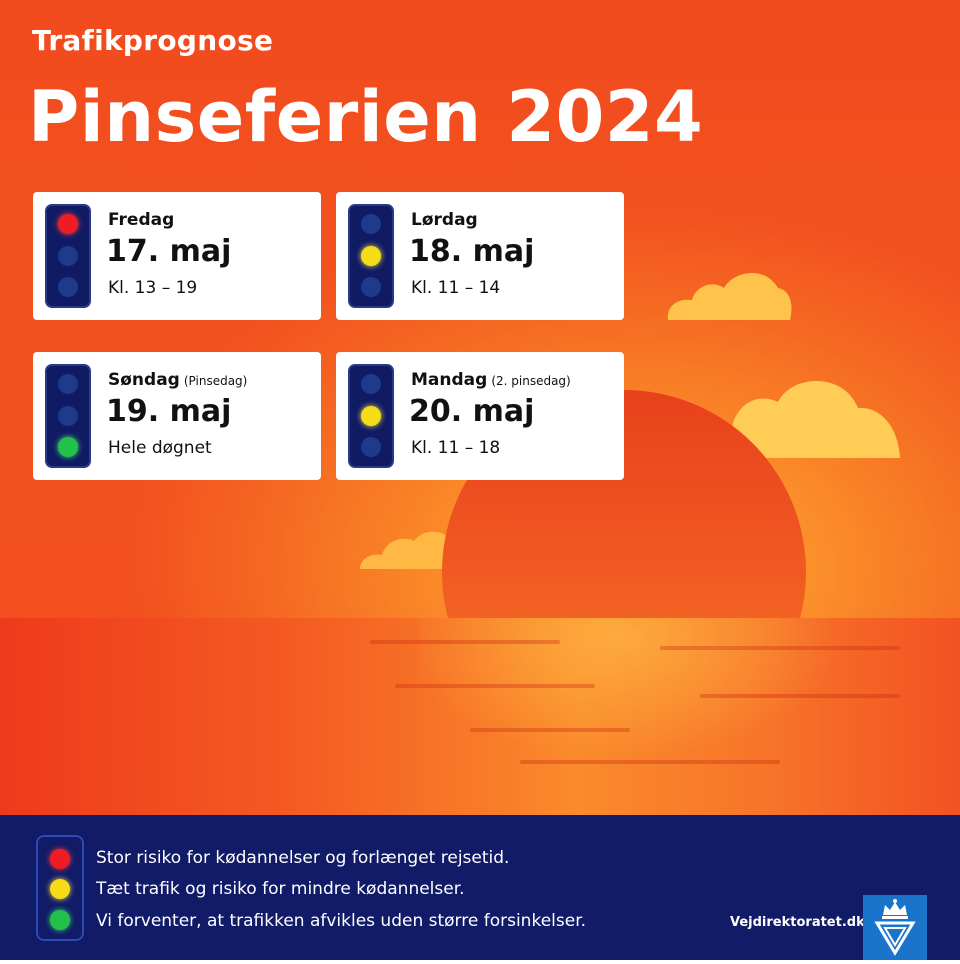 The height and width of the screenshot is (964, 960). Describe the element at coordinates (491, 380) in the screenshot. I see `card-day: Mandag (2. pinsedag)` at that location.